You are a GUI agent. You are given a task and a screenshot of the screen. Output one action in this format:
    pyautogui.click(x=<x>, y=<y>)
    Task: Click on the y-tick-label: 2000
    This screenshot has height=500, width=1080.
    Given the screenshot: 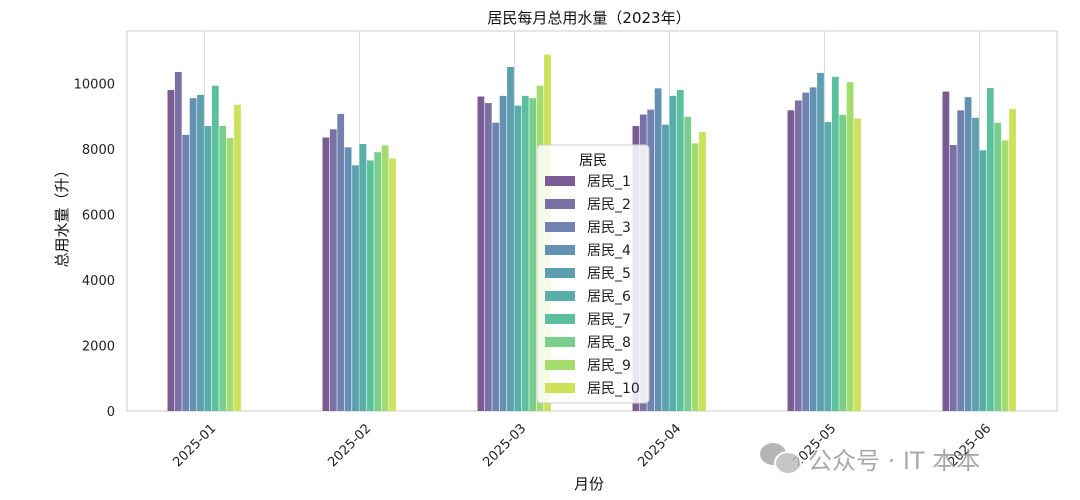 What is the action you would take?
    pyautogui.click(x=98, y=346)
    